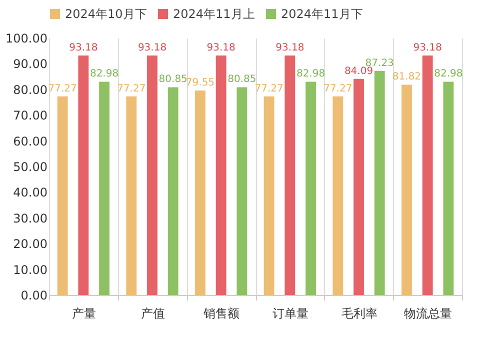 The height and width of the screenshot is (349, 478). Describe the element at coordinates (30, 115) in the screenshot. I see `y-tick-label: 70.00` at that location.